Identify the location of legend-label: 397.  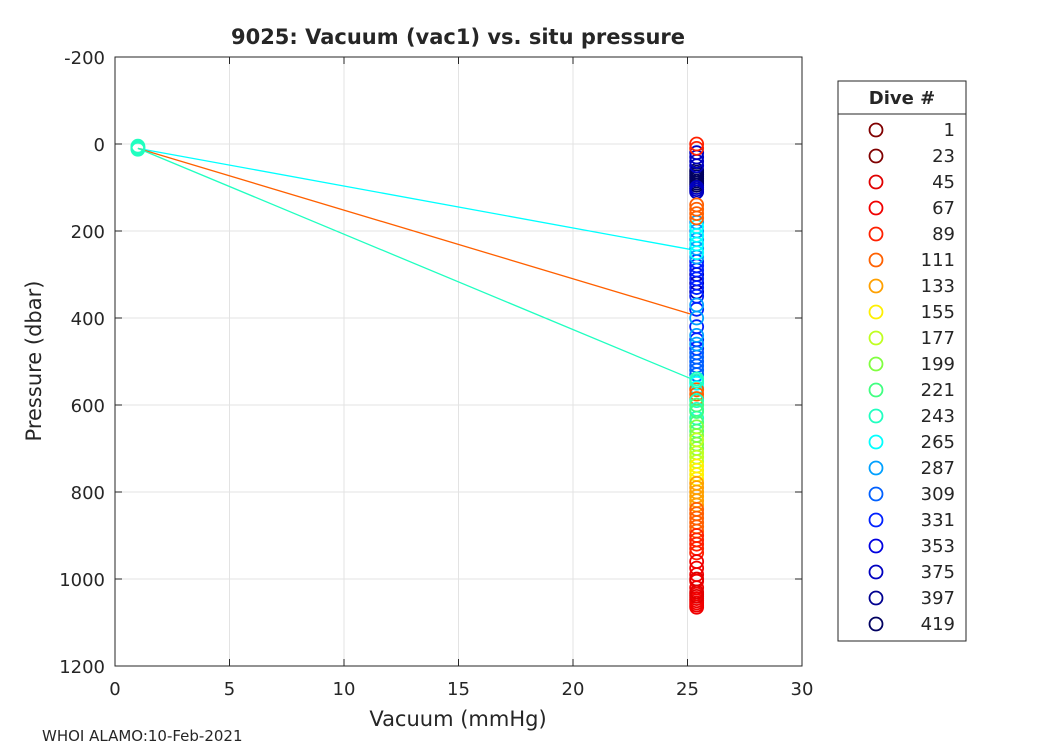
(938, 598).